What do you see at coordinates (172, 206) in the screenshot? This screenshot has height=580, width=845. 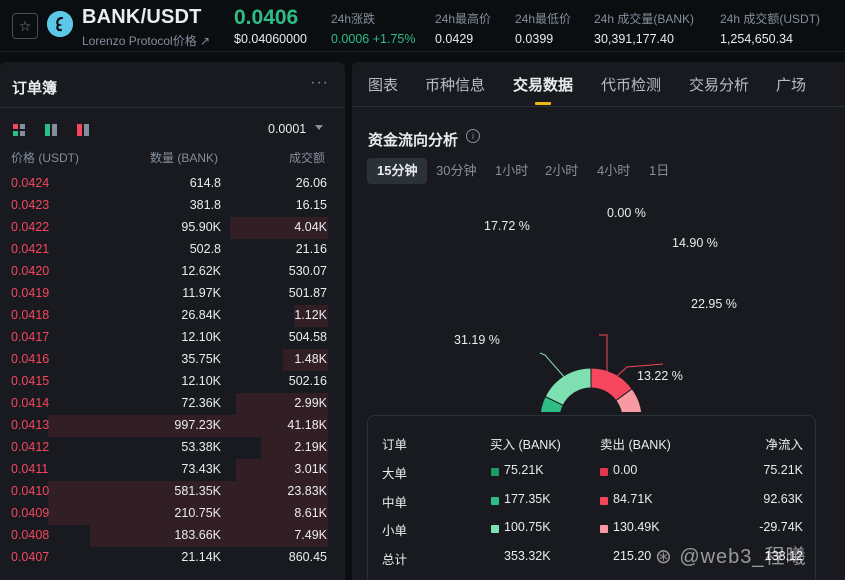 I see `orderbook-row: 0.0423 381.8 16.15` at bounding box center [172, 206].